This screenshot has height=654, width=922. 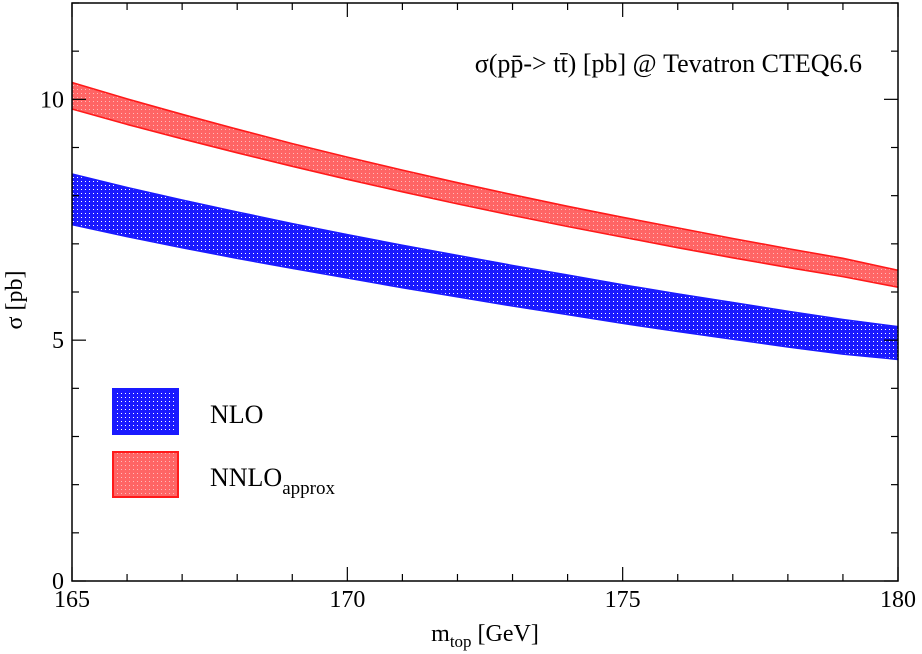 I want to click on y-tick-label: 5, so click(x=58, y=341).